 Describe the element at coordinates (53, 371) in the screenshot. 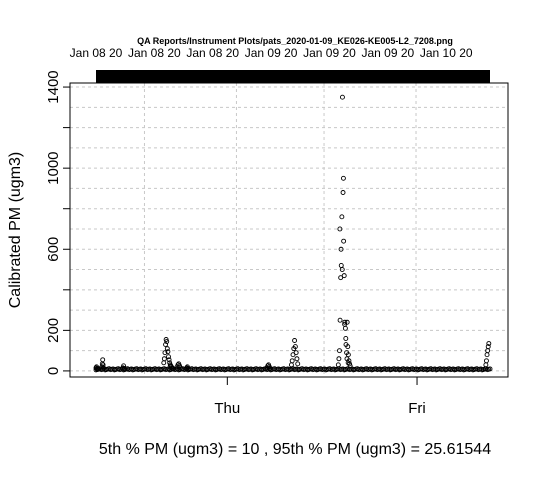

I see `y-tick-label: 0` at that location.